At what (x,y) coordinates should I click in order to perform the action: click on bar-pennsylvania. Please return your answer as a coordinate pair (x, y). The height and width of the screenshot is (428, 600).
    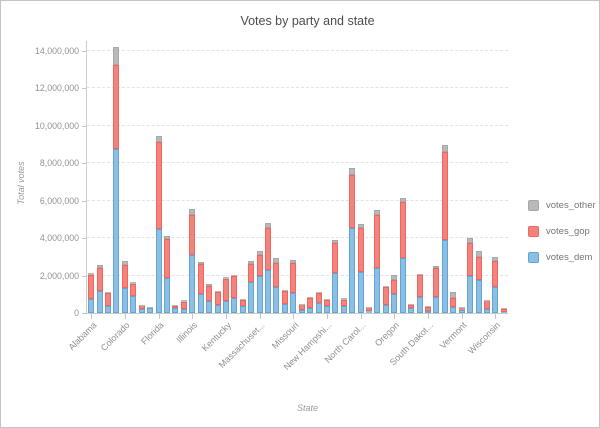
    Looking at the image, I should click on (402, 255).